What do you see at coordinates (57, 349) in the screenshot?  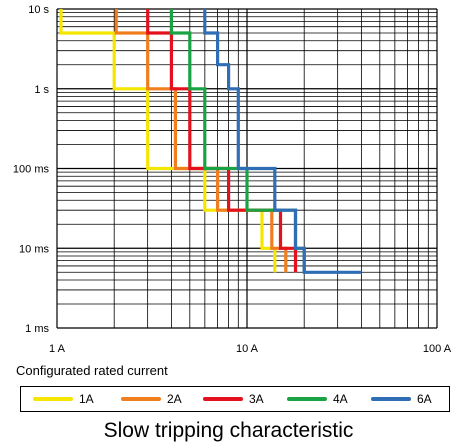 I see `x-tick-label: 1 A` at bounding box center [57, 349].